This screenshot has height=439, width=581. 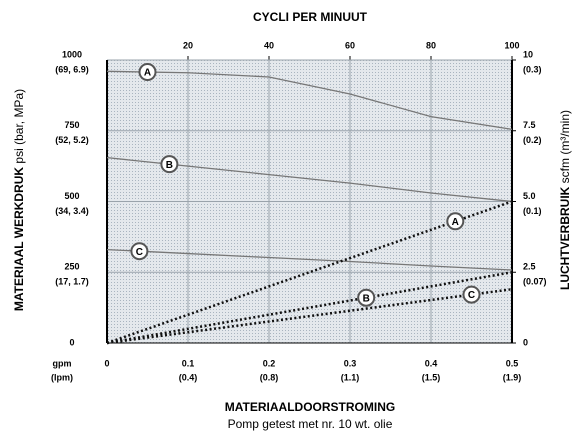 I want to click on x-tick-sublabel: (1.9), so click(x=512, y=377).